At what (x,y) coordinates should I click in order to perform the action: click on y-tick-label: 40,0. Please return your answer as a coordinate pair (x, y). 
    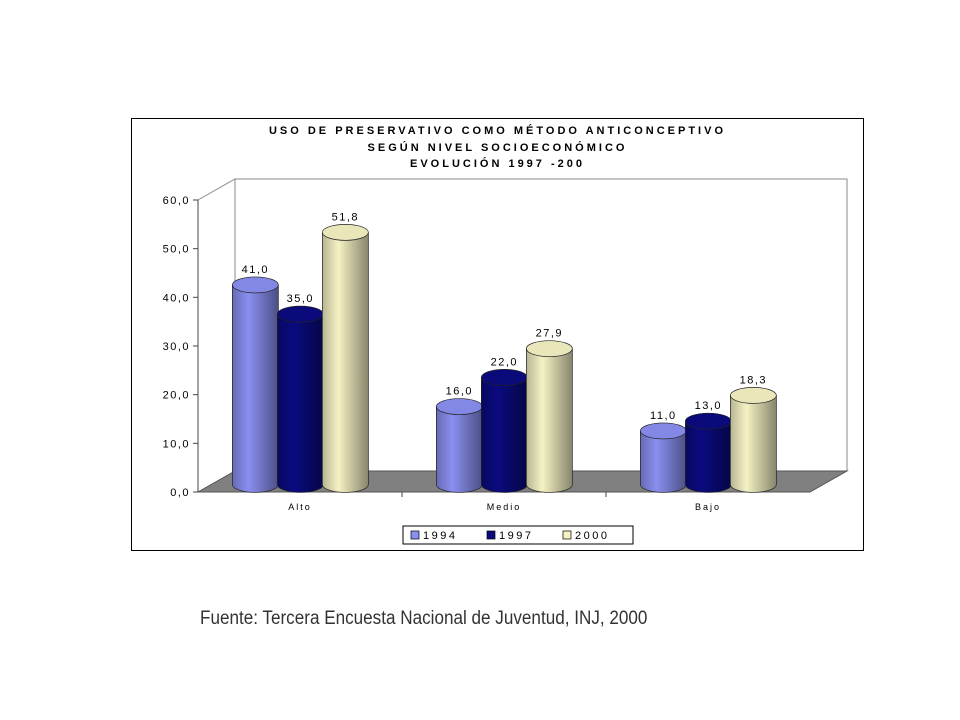
    Looking at the image, I should click on (176, 298).